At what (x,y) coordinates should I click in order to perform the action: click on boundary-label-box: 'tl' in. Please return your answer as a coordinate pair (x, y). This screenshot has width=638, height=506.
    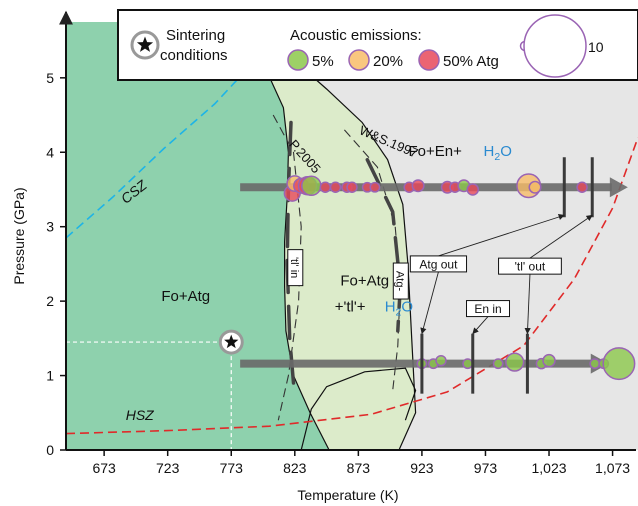
    Looking at the image, I should click on (295, 268).